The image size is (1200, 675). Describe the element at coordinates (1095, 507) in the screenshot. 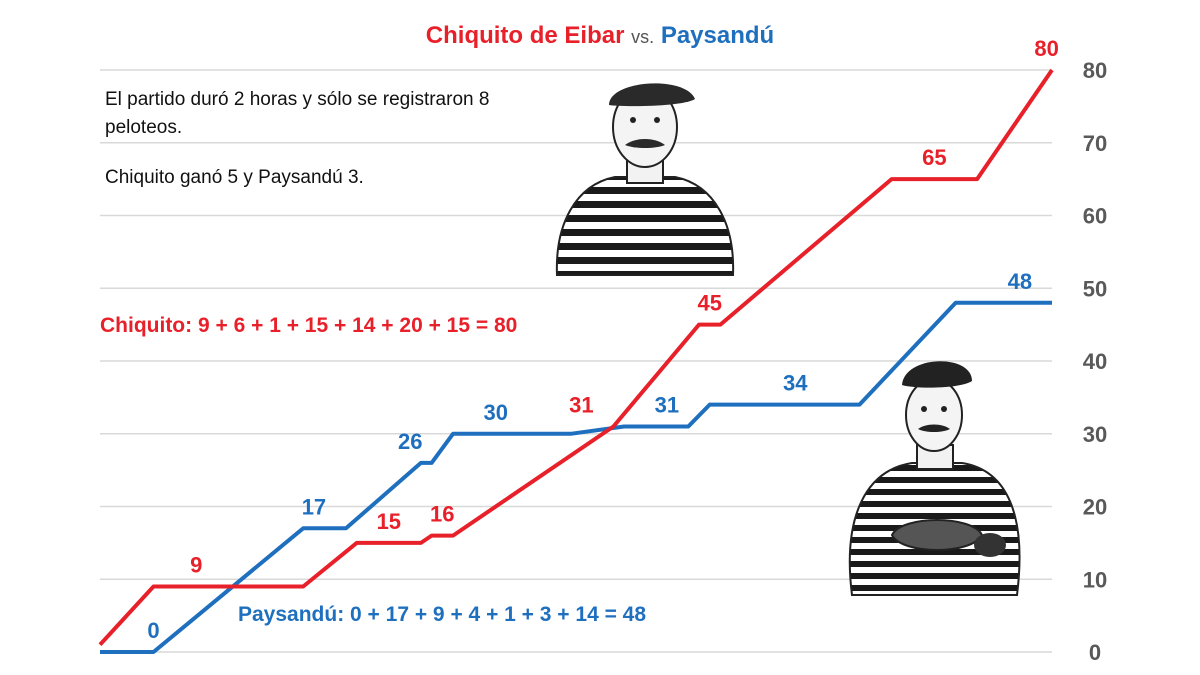

I see `y-tick-label: 20` at that location.